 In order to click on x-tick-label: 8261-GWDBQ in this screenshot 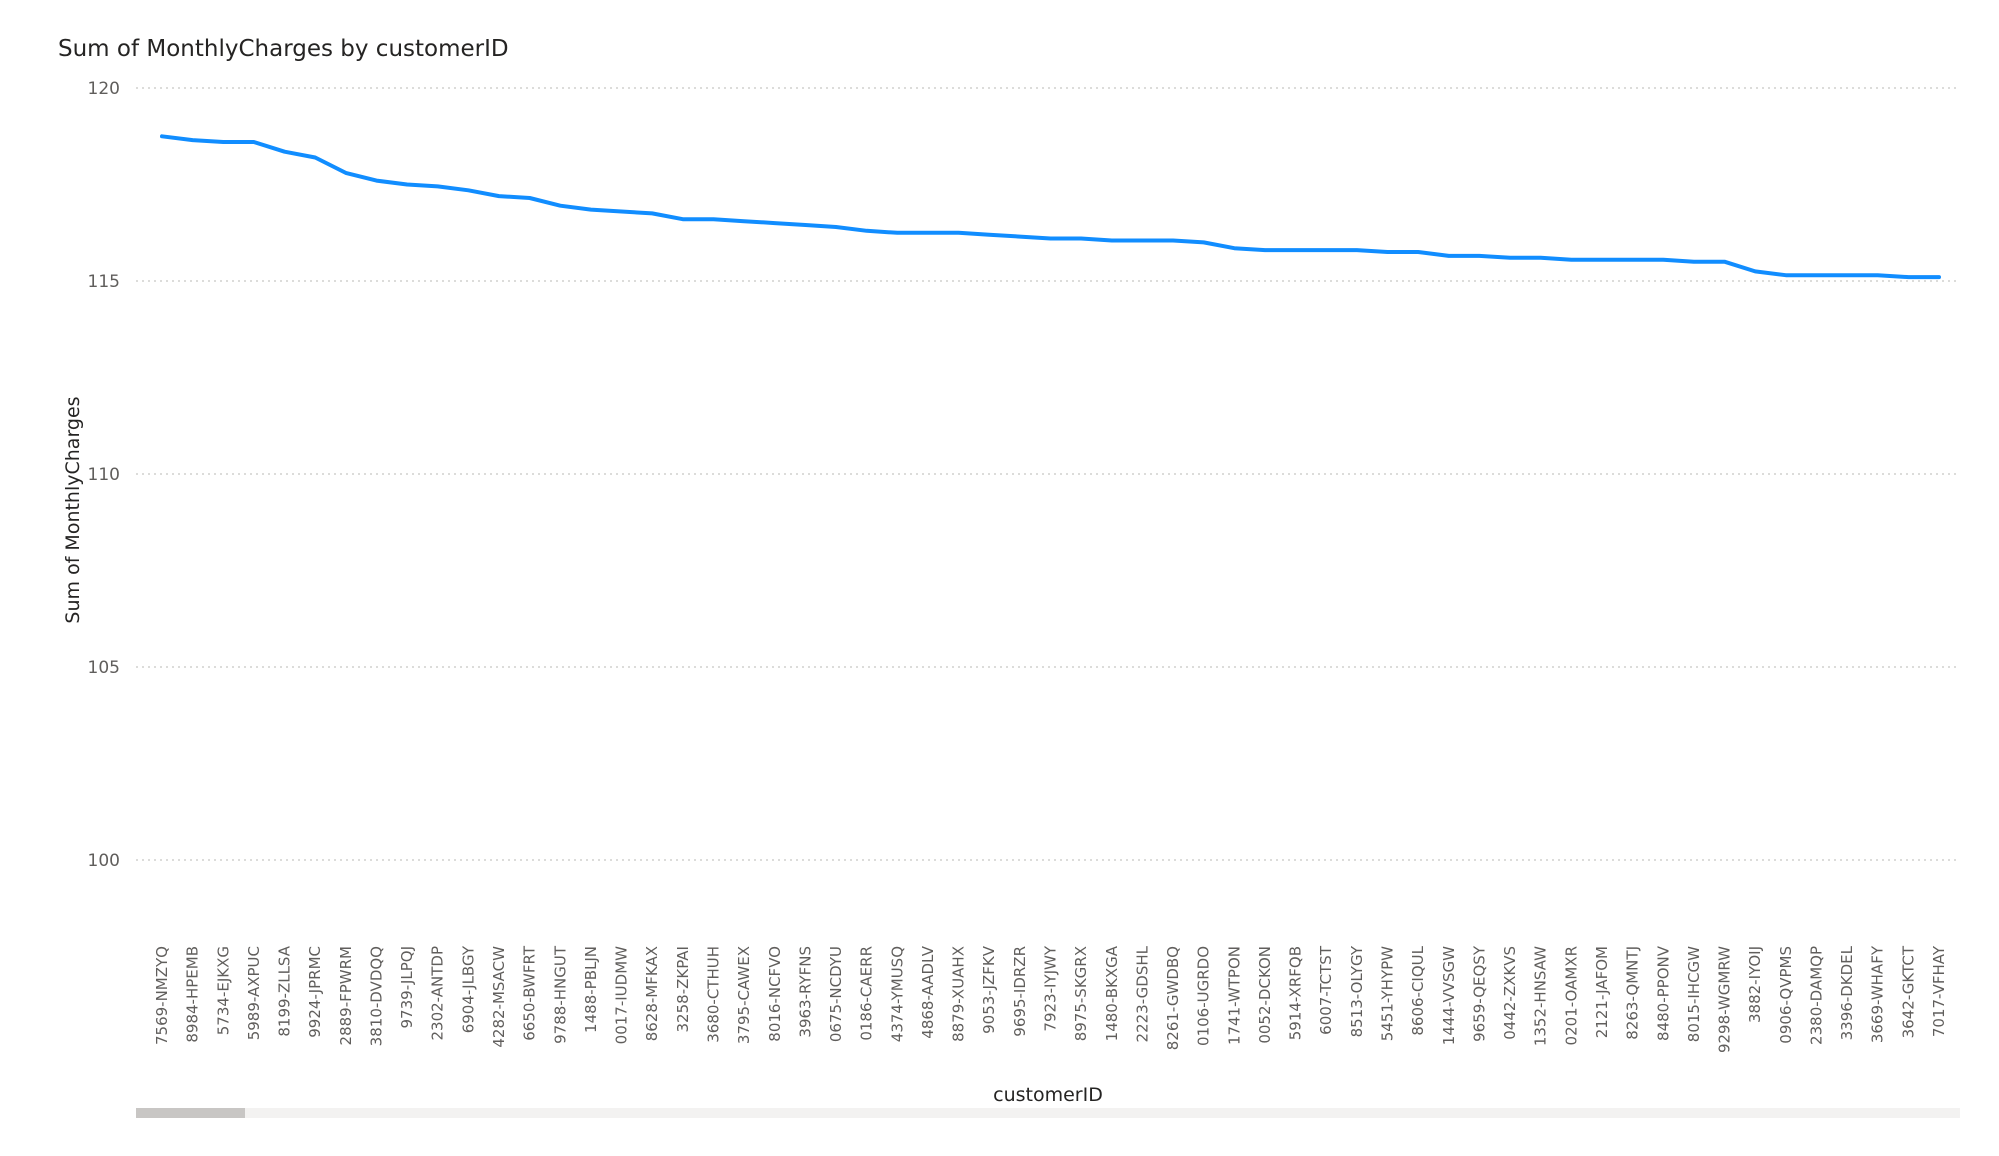, I will do `click(1173, 998)`.